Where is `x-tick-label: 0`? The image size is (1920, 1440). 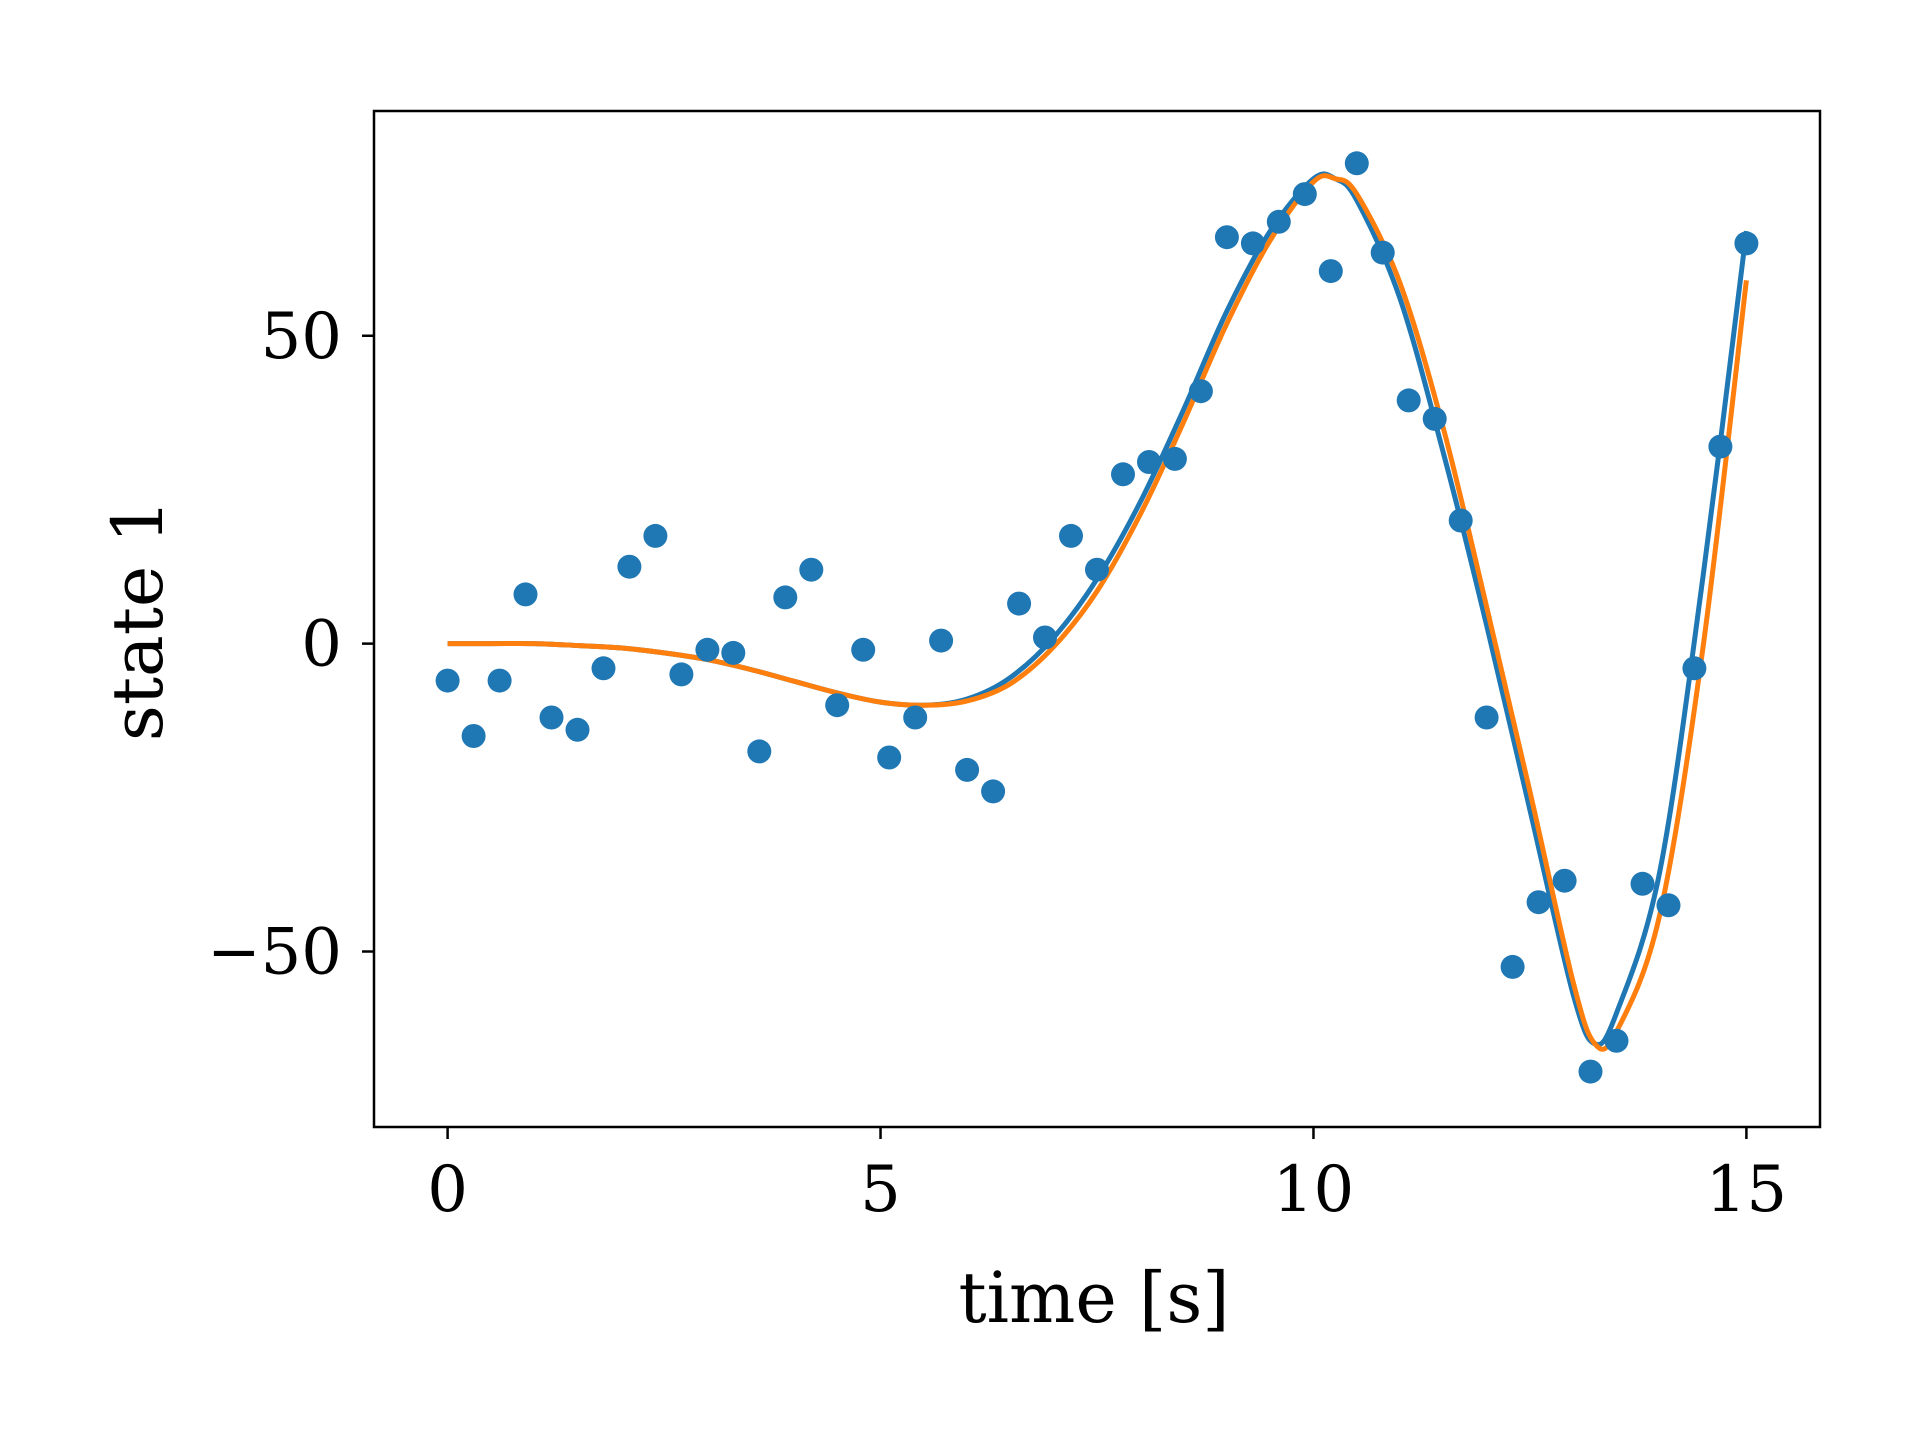
x-tick-label: 0 is located at coordinates (447, 1190).